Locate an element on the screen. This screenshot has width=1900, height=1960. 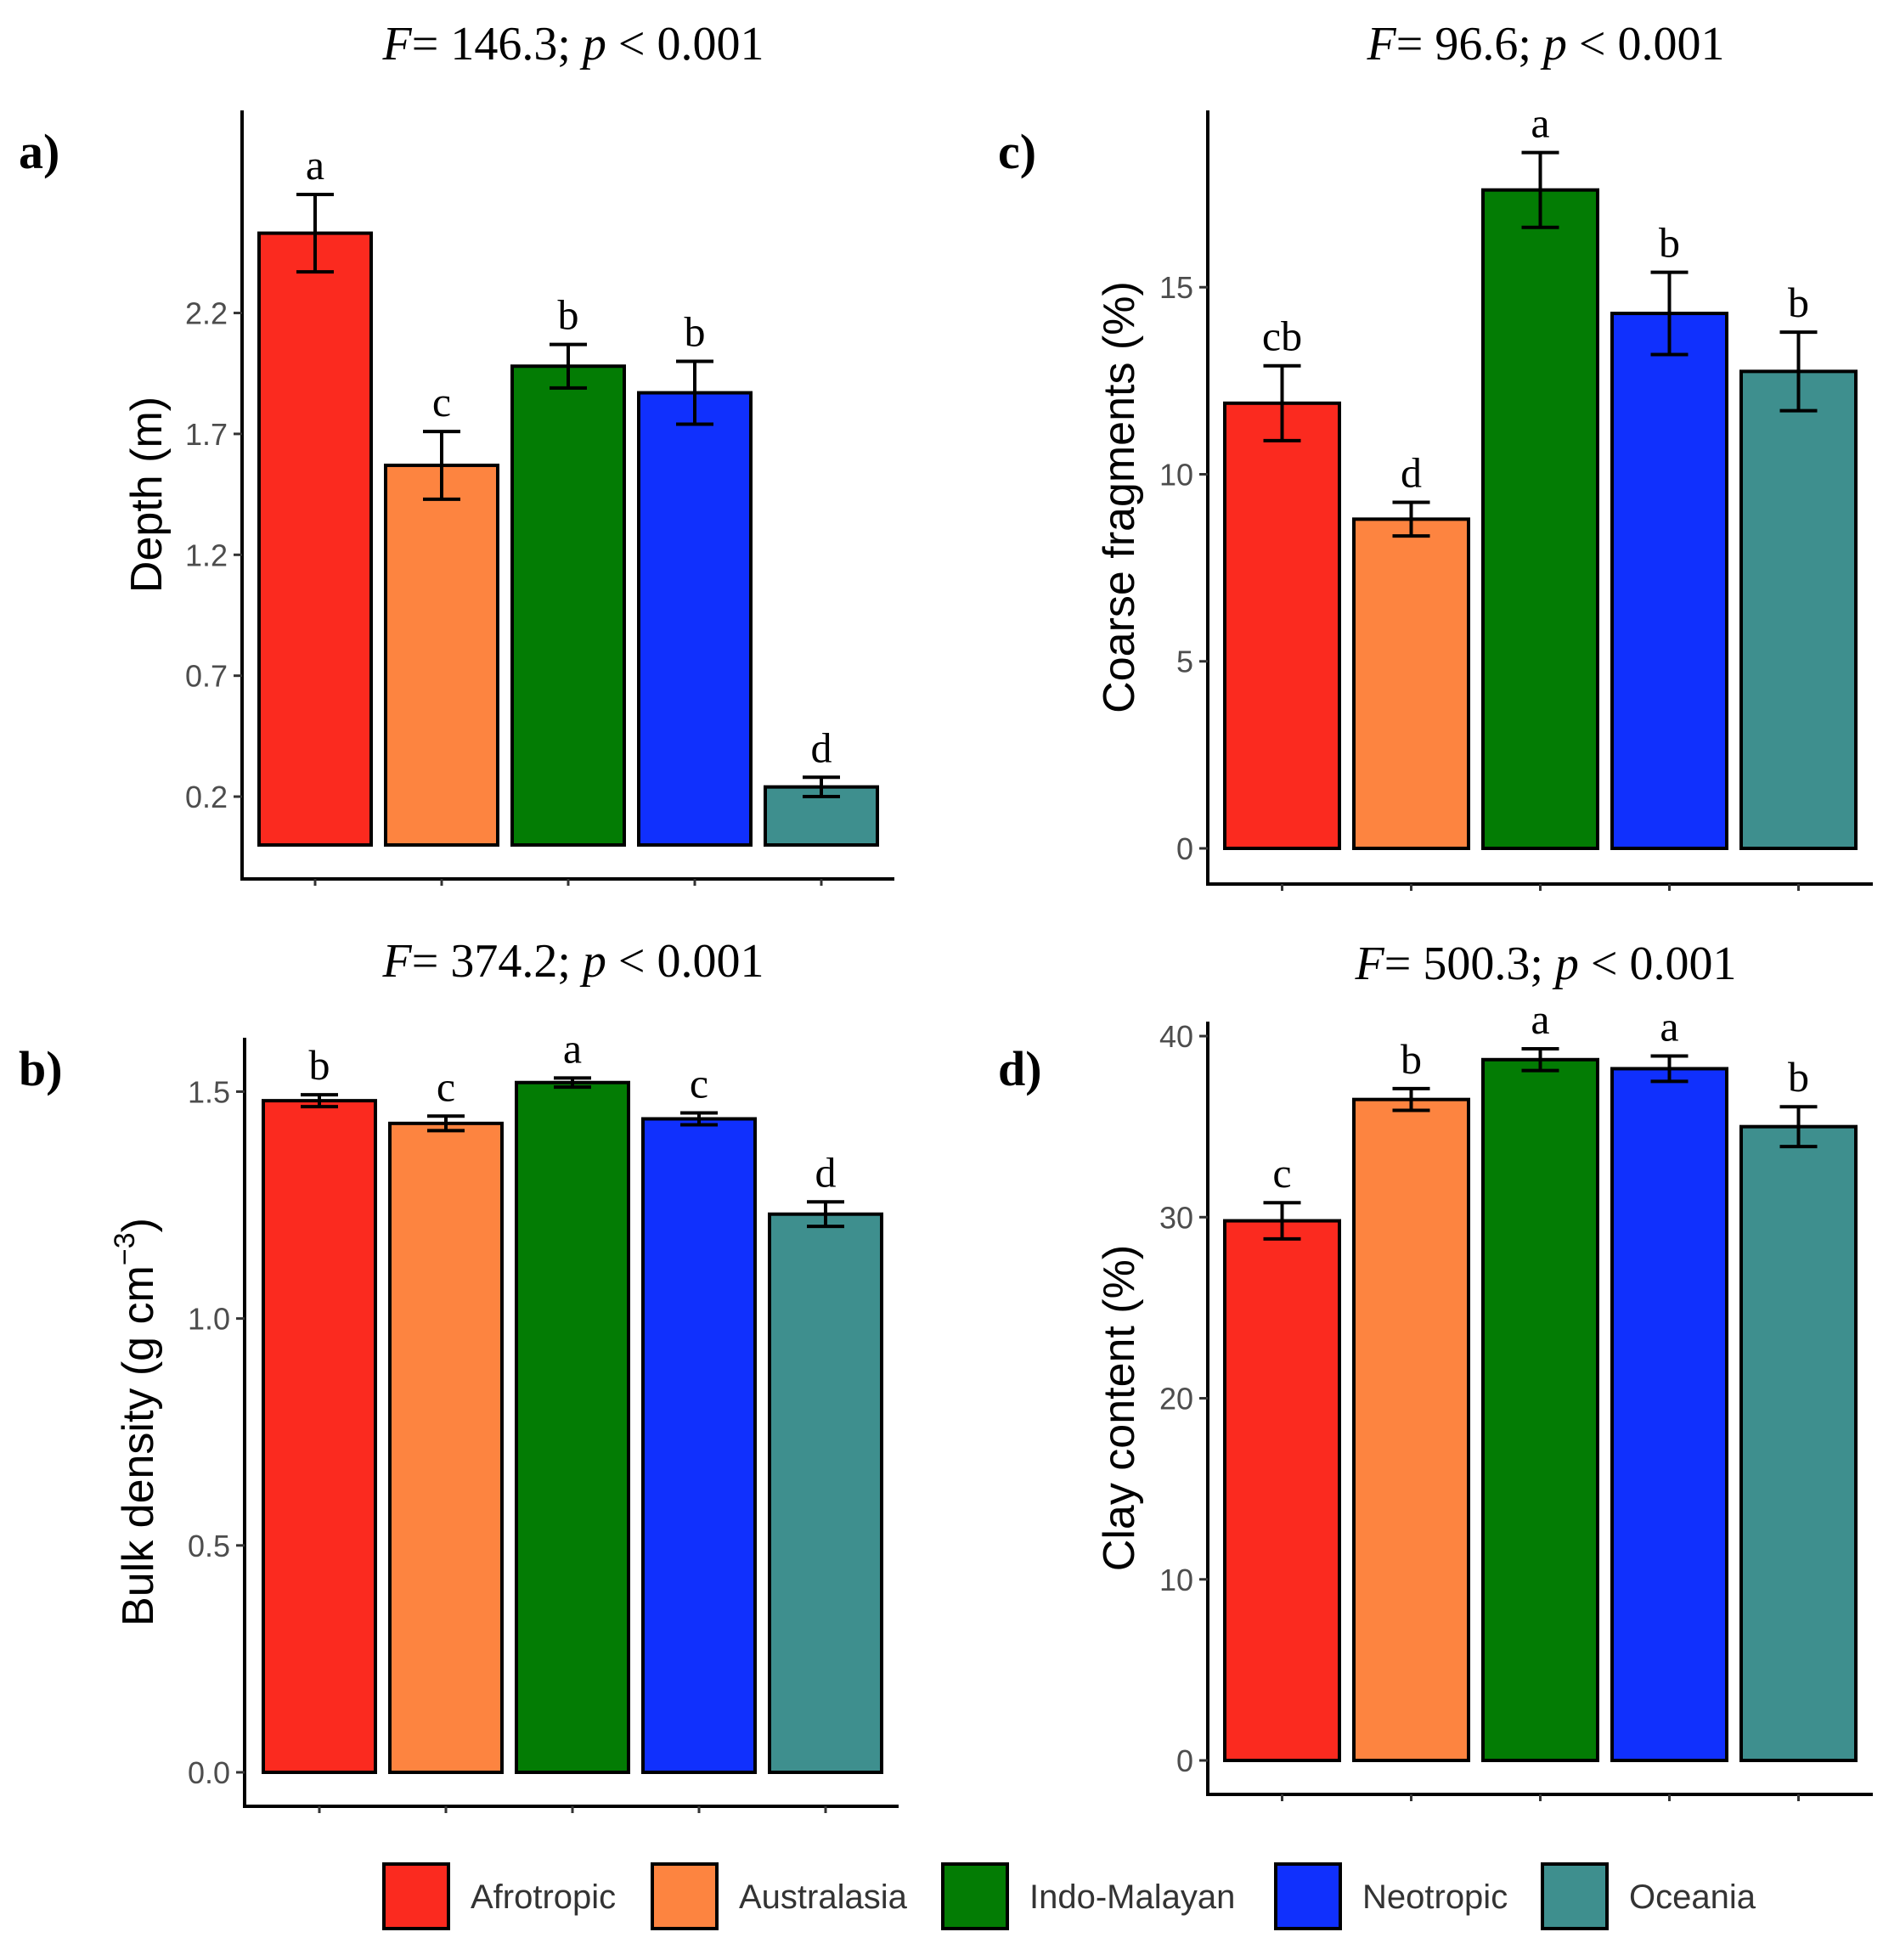
panel-c-ytick-label: 5 is located at coordinates (1184, 662).